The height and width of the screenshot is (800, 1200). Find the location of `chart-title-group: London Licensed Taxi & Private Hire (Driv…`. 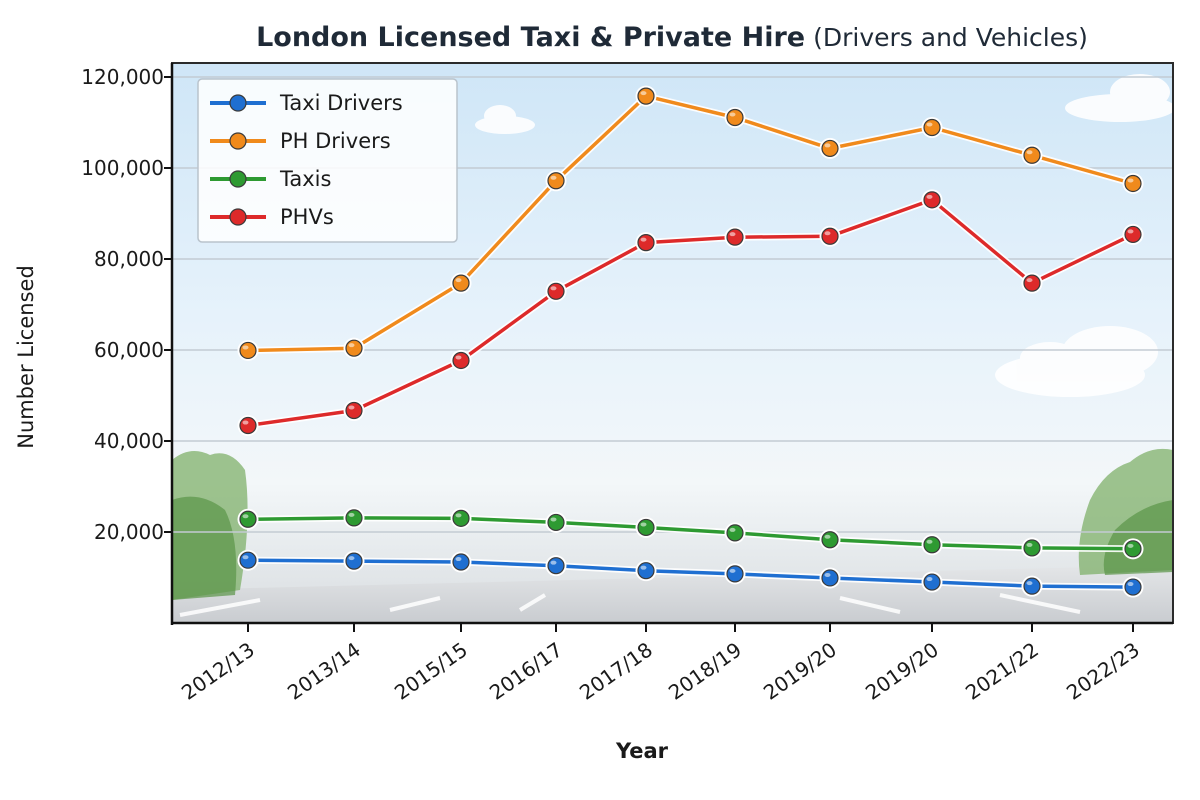

chart-title-group: London Licensed Taxi & Private Hire (Driv… is located at coordinates (672, 37).